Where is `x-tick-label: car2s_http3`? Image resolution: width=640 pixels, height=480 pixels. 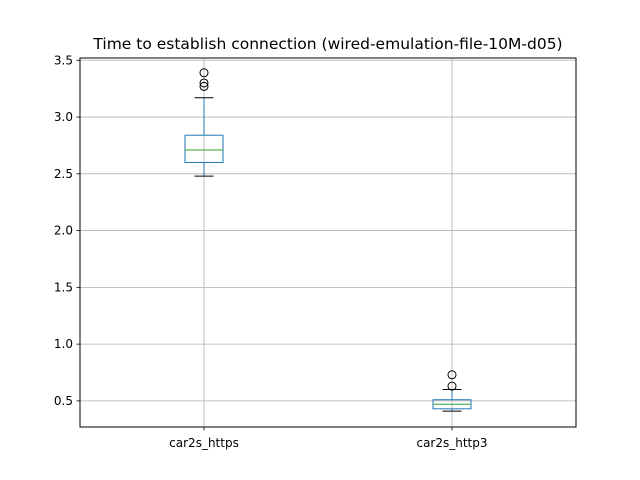
x-tick-label: car2s_http3 is located at coordinates (451, 443).